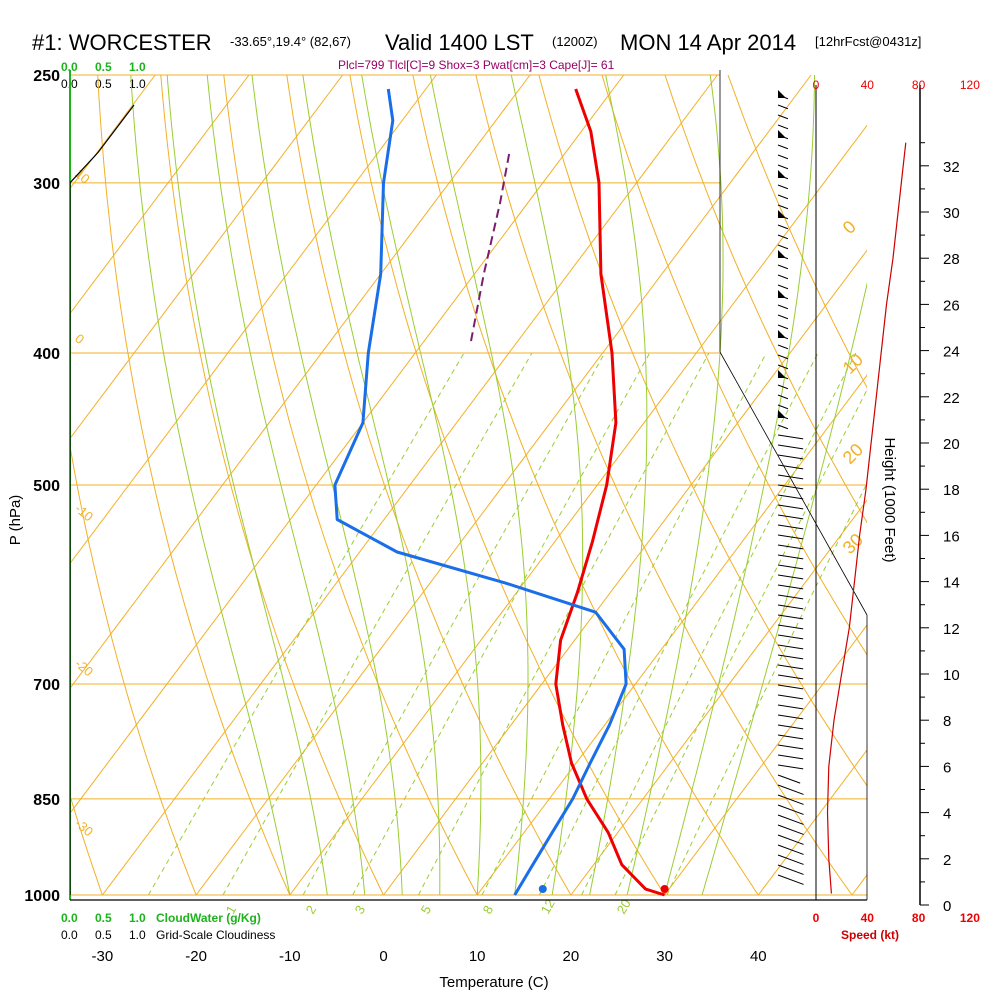 This screenshot has width=1000, height=1000. Describe the element at coordinates (951, 583) in the screenshot. I see `height-tick-label: 14` at that location.